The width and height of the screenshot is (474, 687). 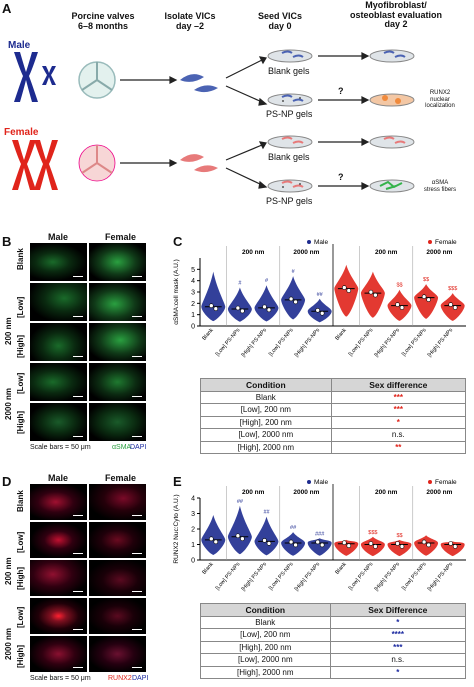 I want to click on micrograph-d-female-low-2000, so click(x=117, y=616).